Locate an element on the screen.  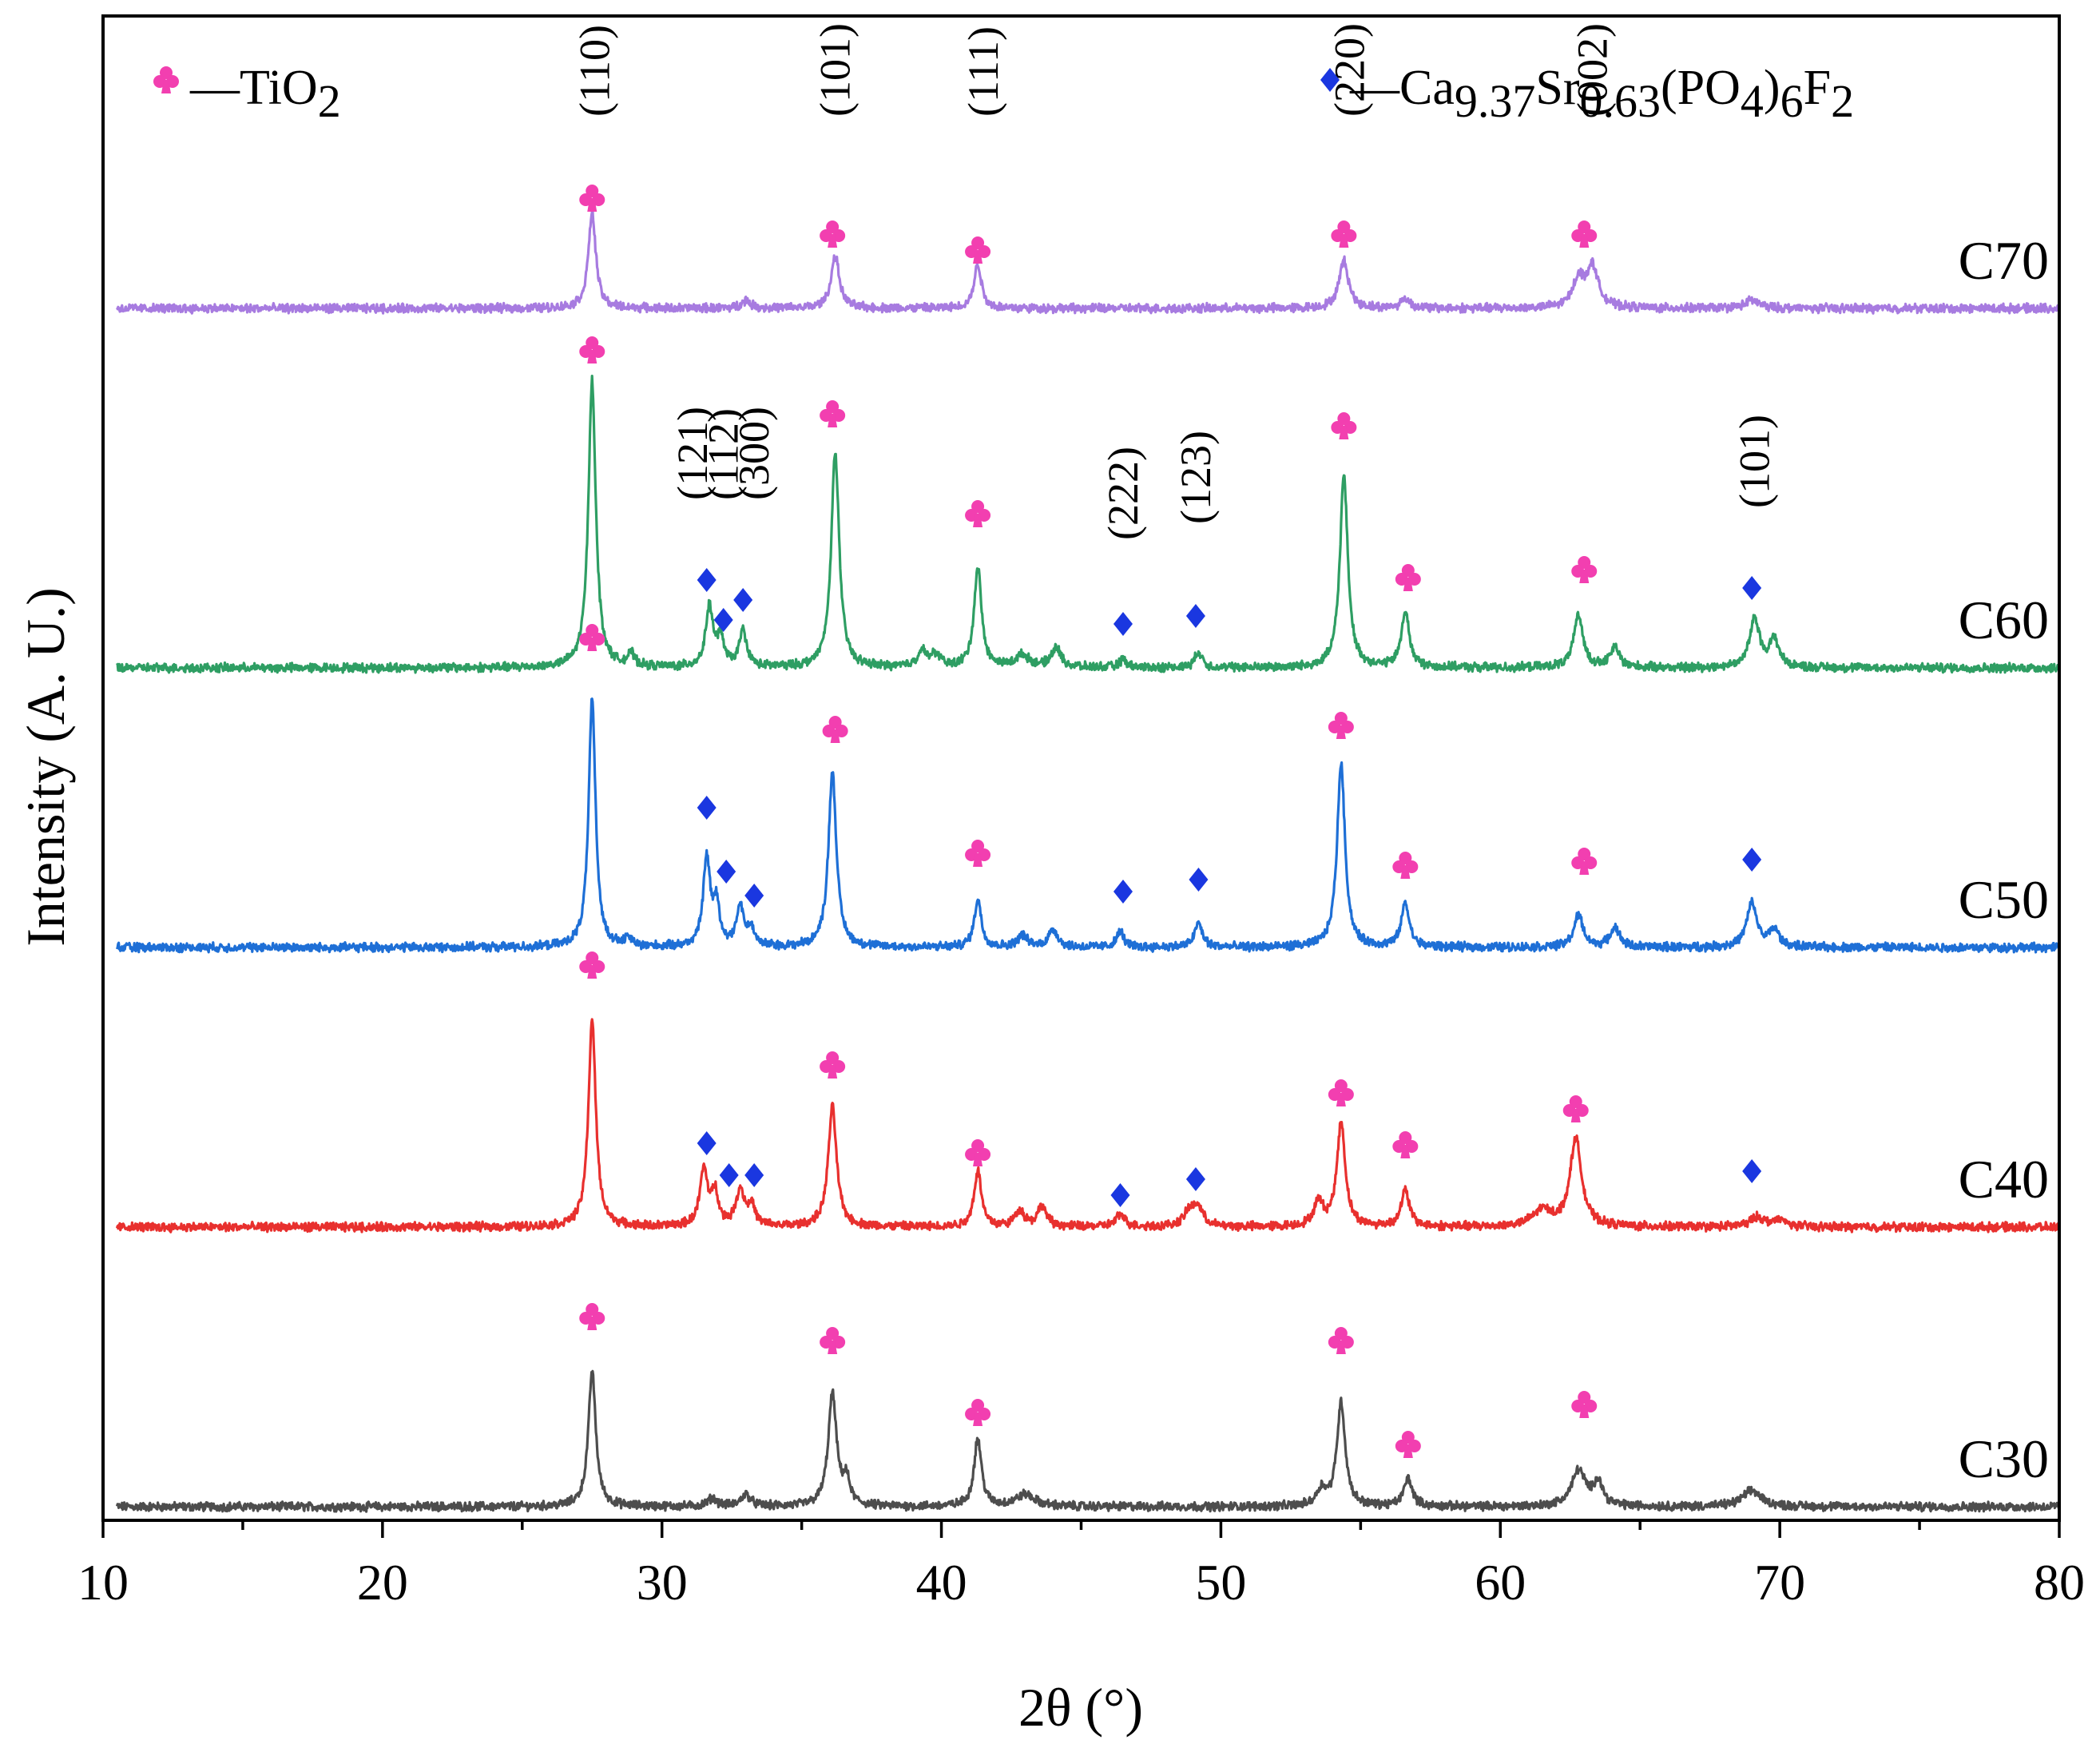
x-tick-label: 10 is located at coordinates (103, 1582).